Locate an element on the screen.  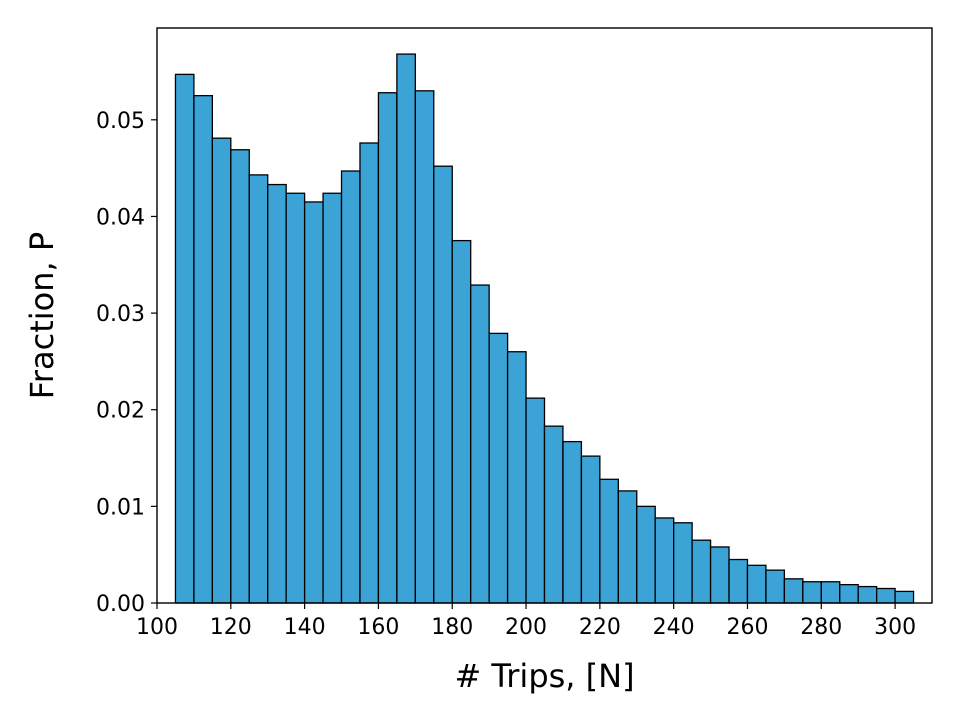
x-tick-label: 240 is located at coordinates (674, 627).